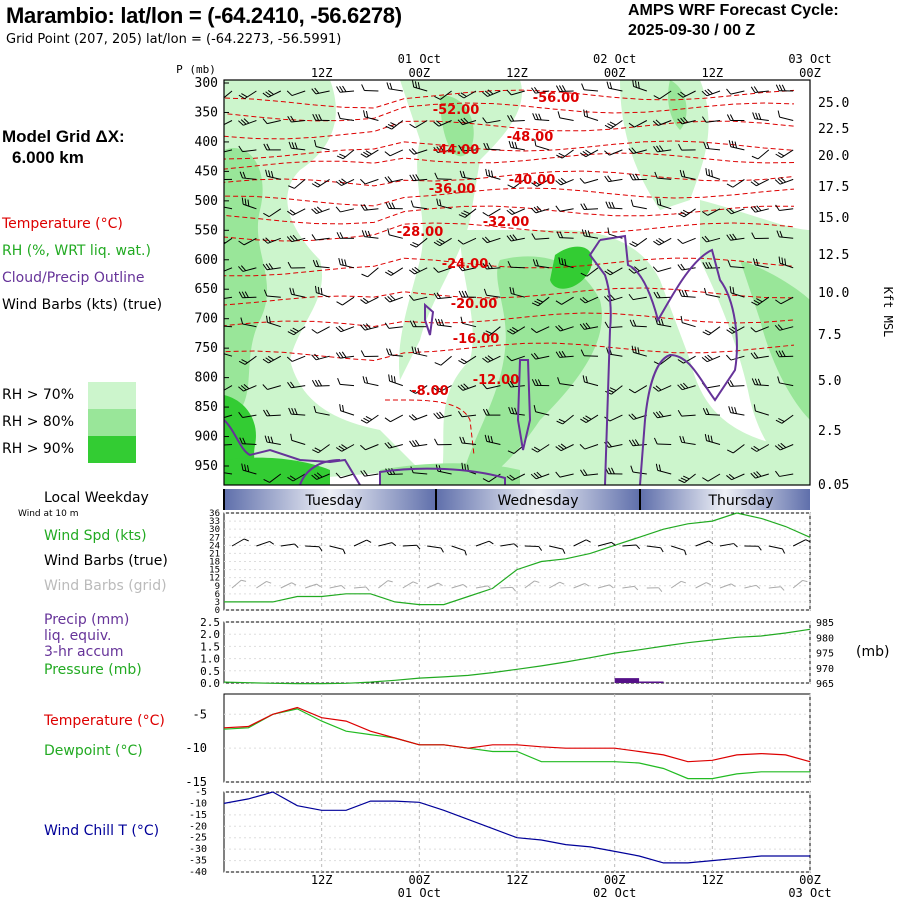  I want to click on precip-bar, so click(627, 680).